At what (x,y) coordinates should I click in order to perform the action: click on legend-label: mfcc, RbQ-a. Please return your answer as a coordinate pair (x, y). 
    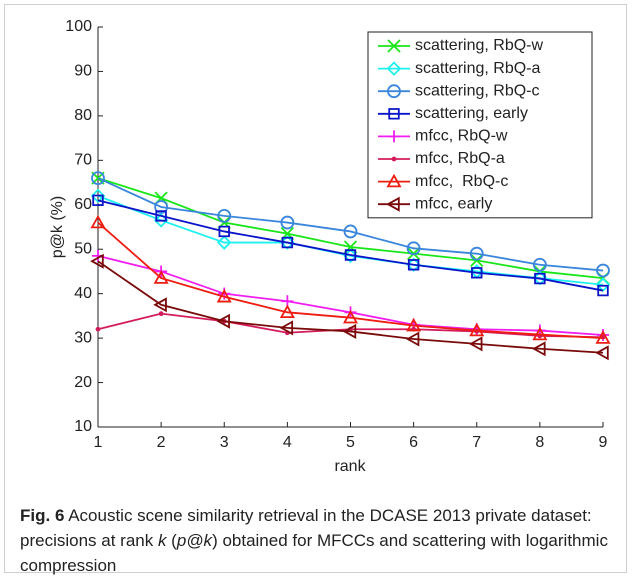
    Looking at the image, I should click on (460, 158).